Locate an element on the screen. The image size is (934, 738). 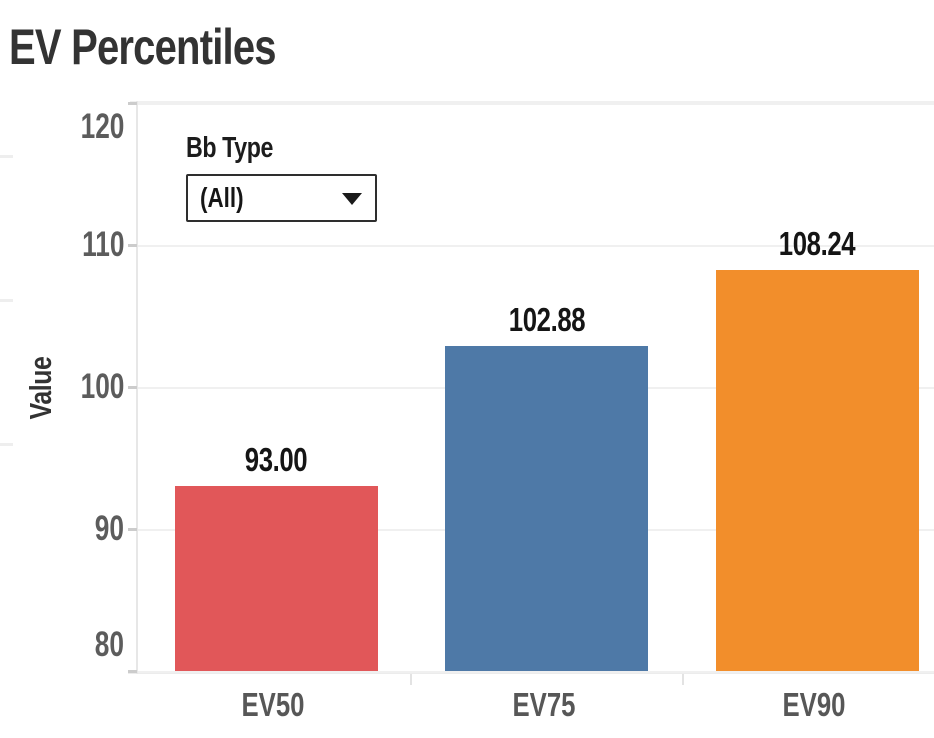
y-tick-label: 100 is located at coordinates (102, 386).